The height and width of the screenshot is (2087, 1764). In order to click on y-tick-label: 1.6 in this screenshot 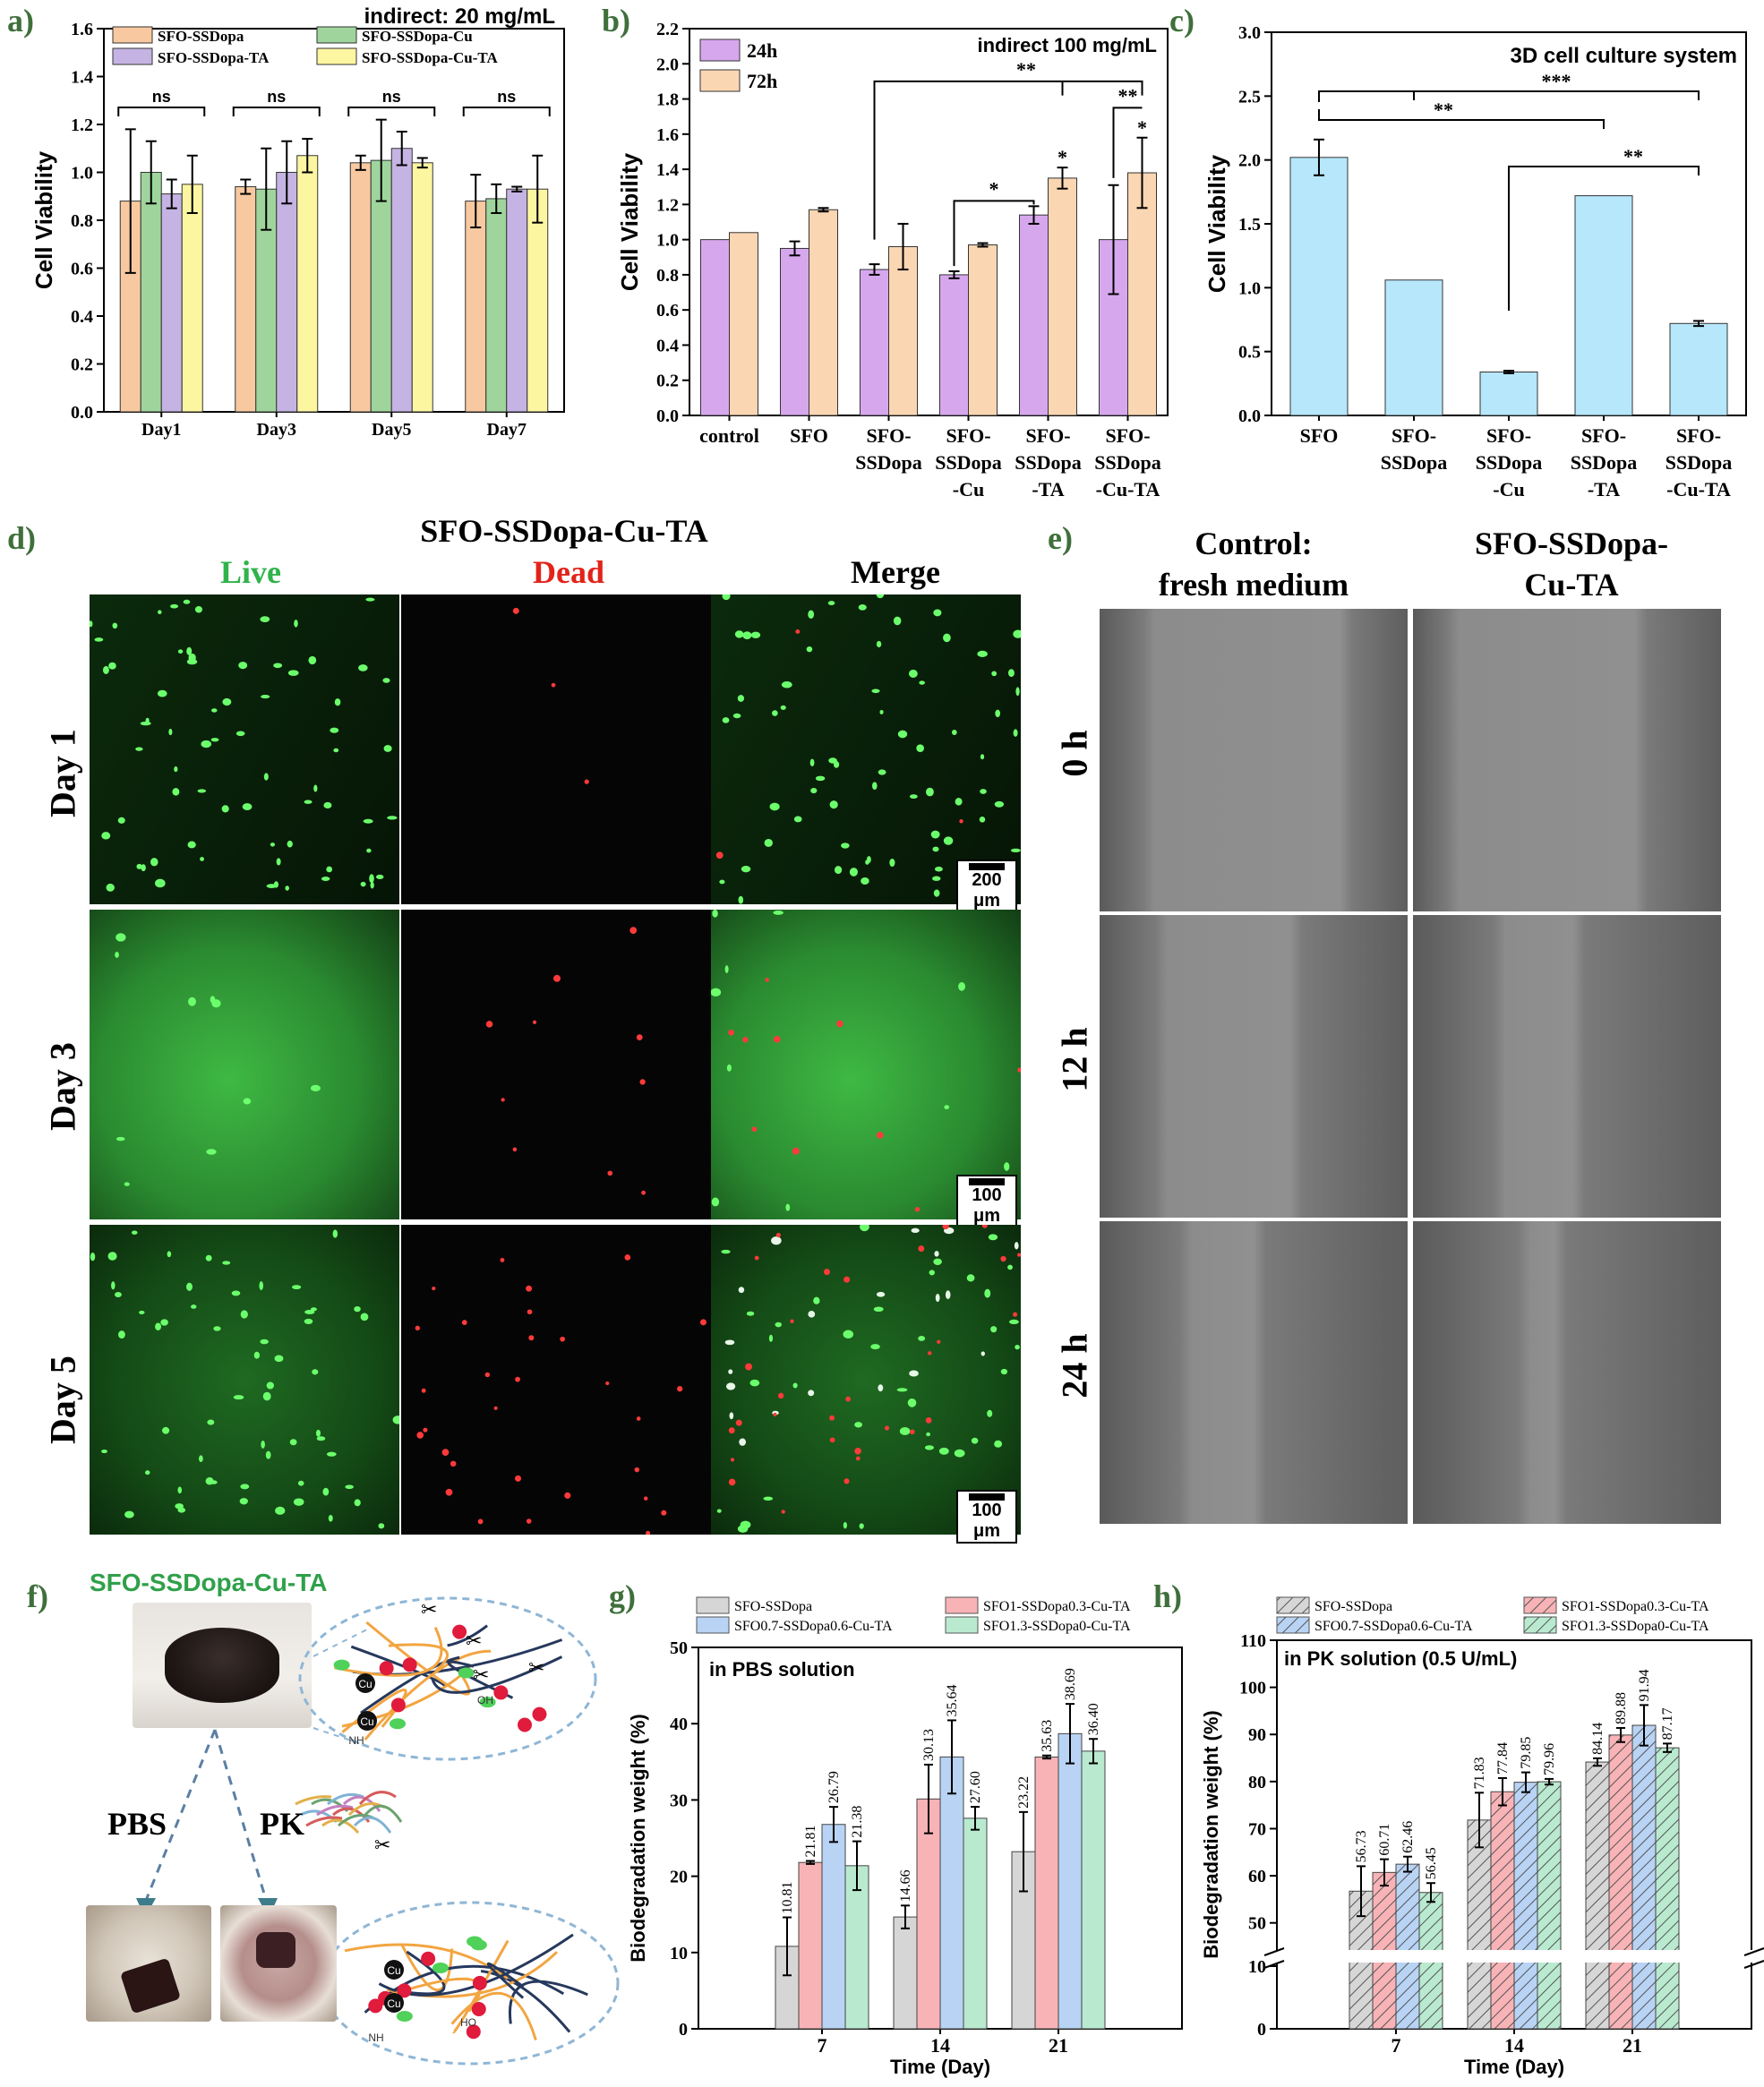, I will do `click(668, 135)`.